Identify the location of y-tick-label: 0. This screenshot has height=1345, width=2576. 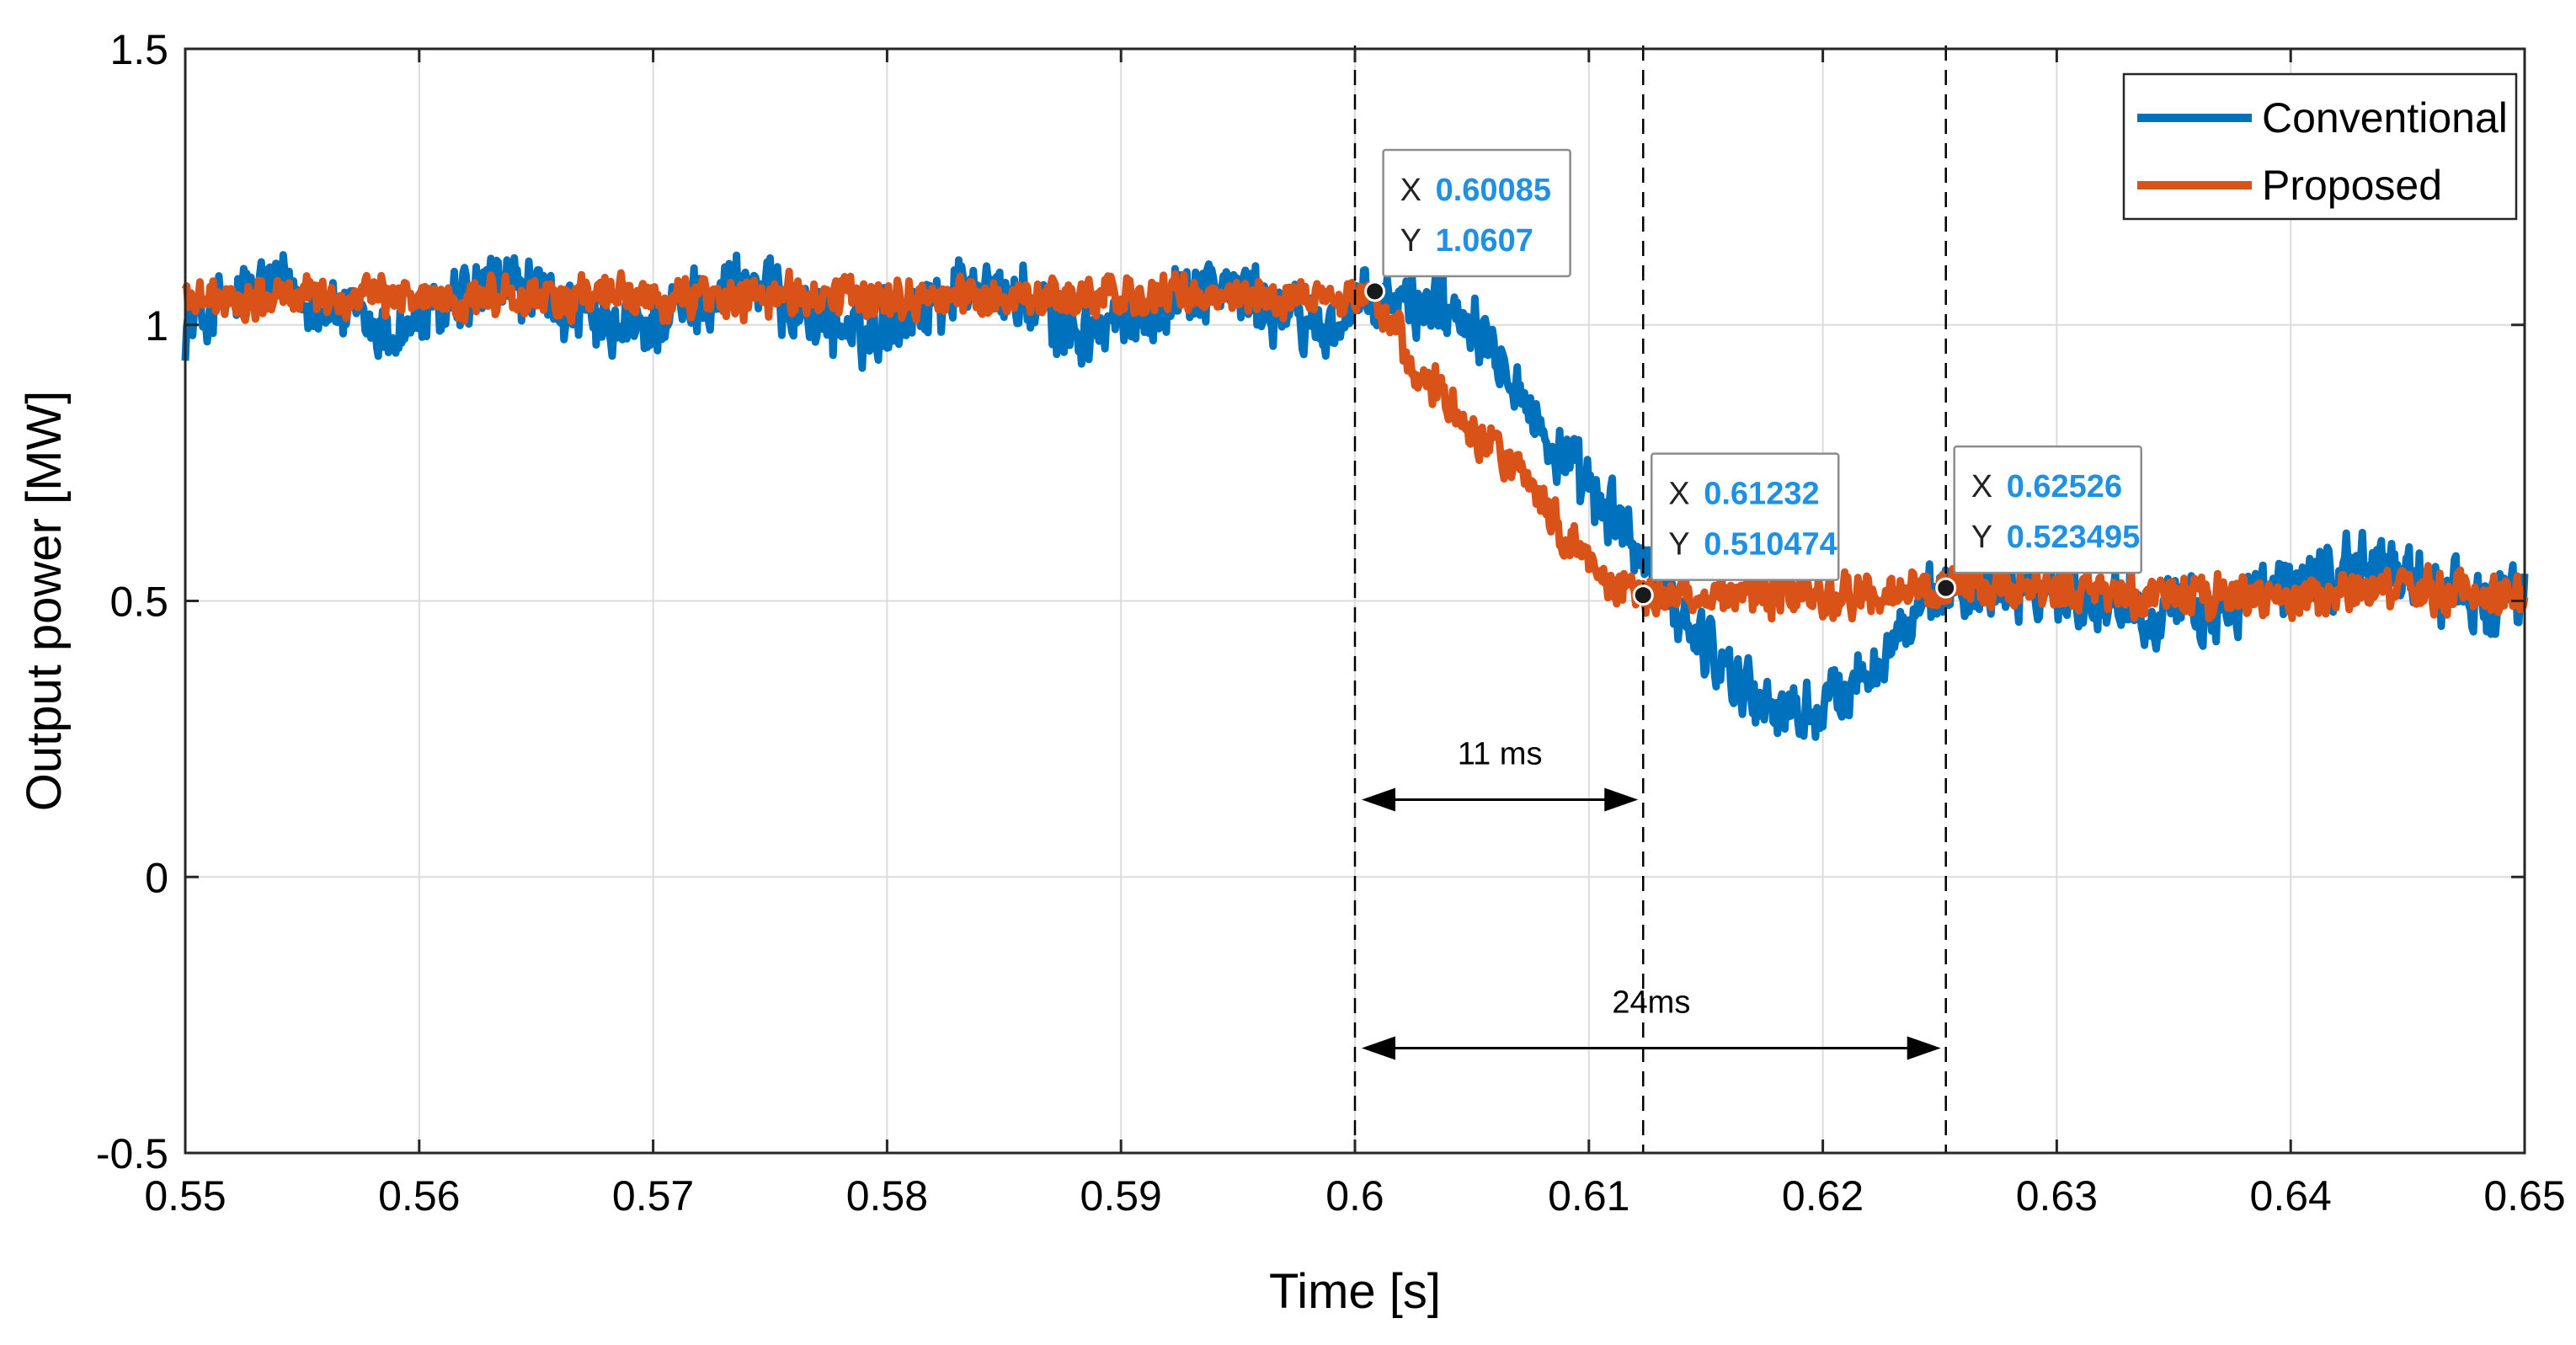
(156, 877).